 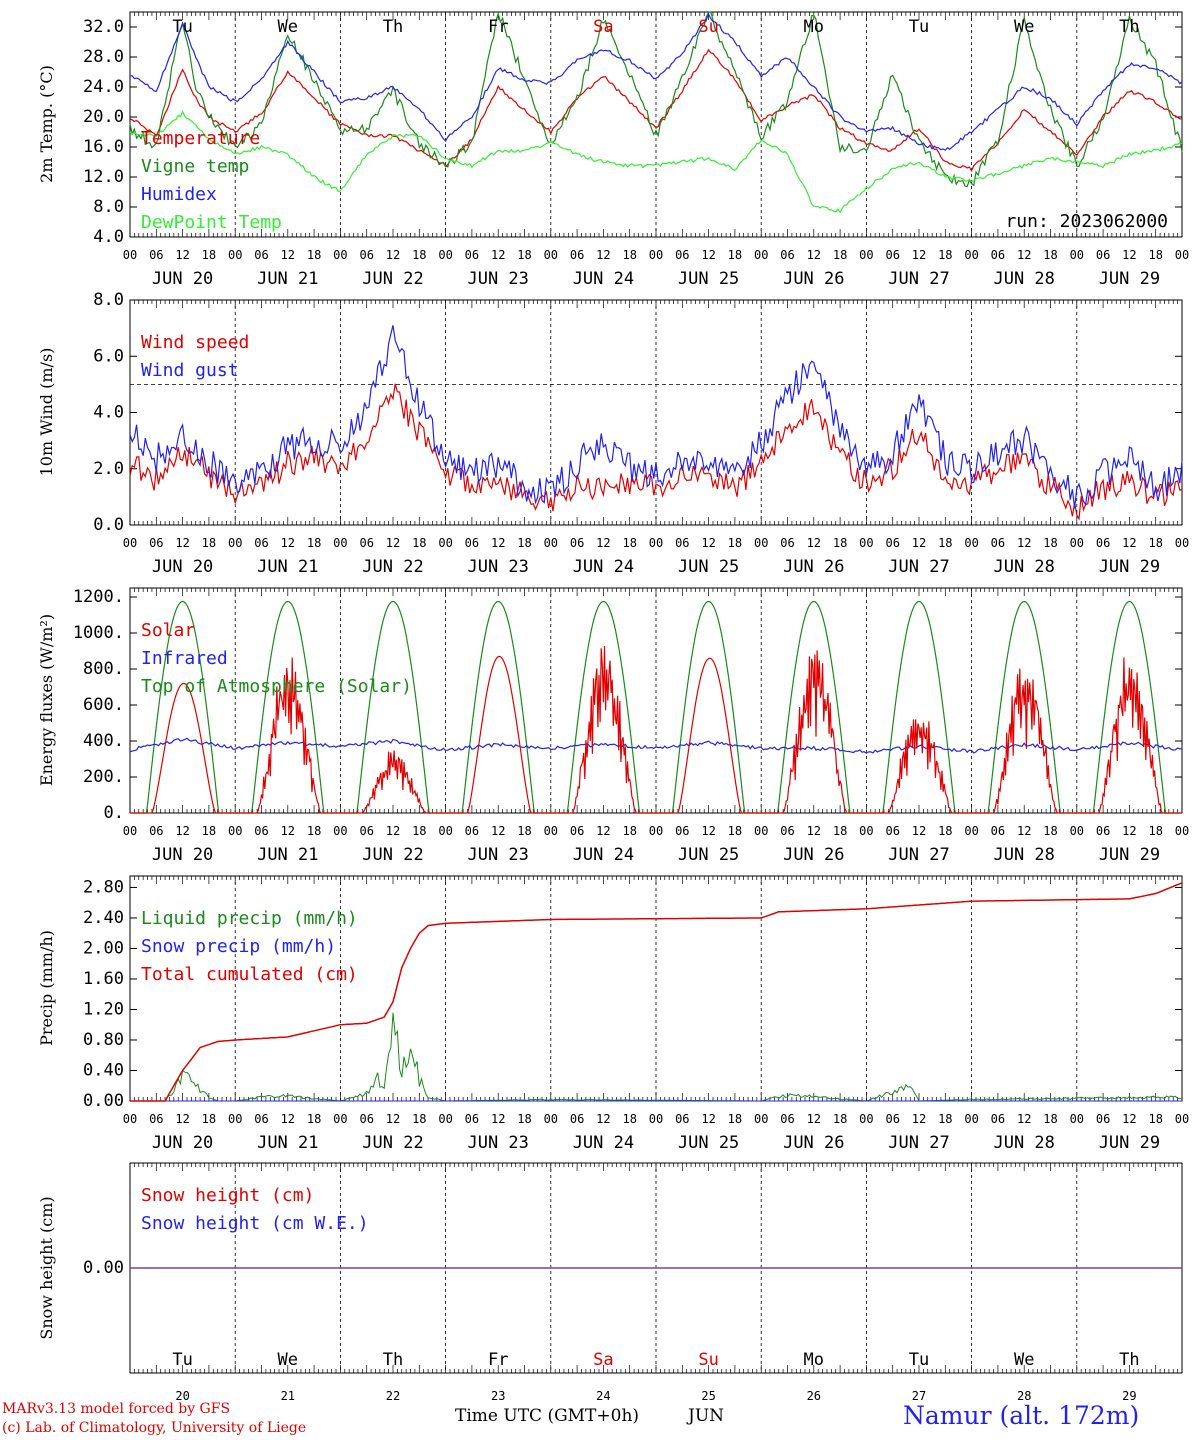 What do you see at coordinates (103, 1040) in the screenshot?
I see `y-tick-label: 0.80` at bounding box center [103, 1040].